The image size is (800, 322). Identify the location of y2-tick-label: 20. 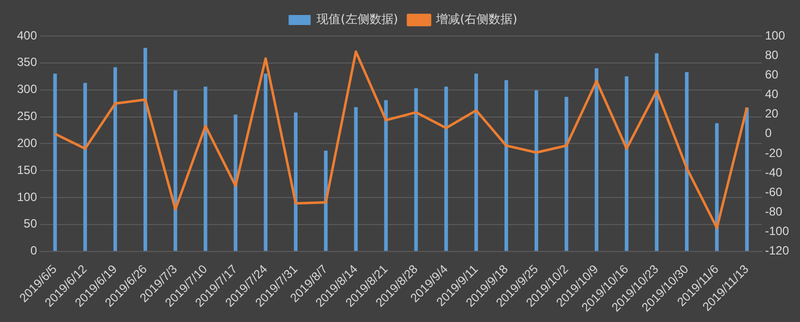
(771, 113).